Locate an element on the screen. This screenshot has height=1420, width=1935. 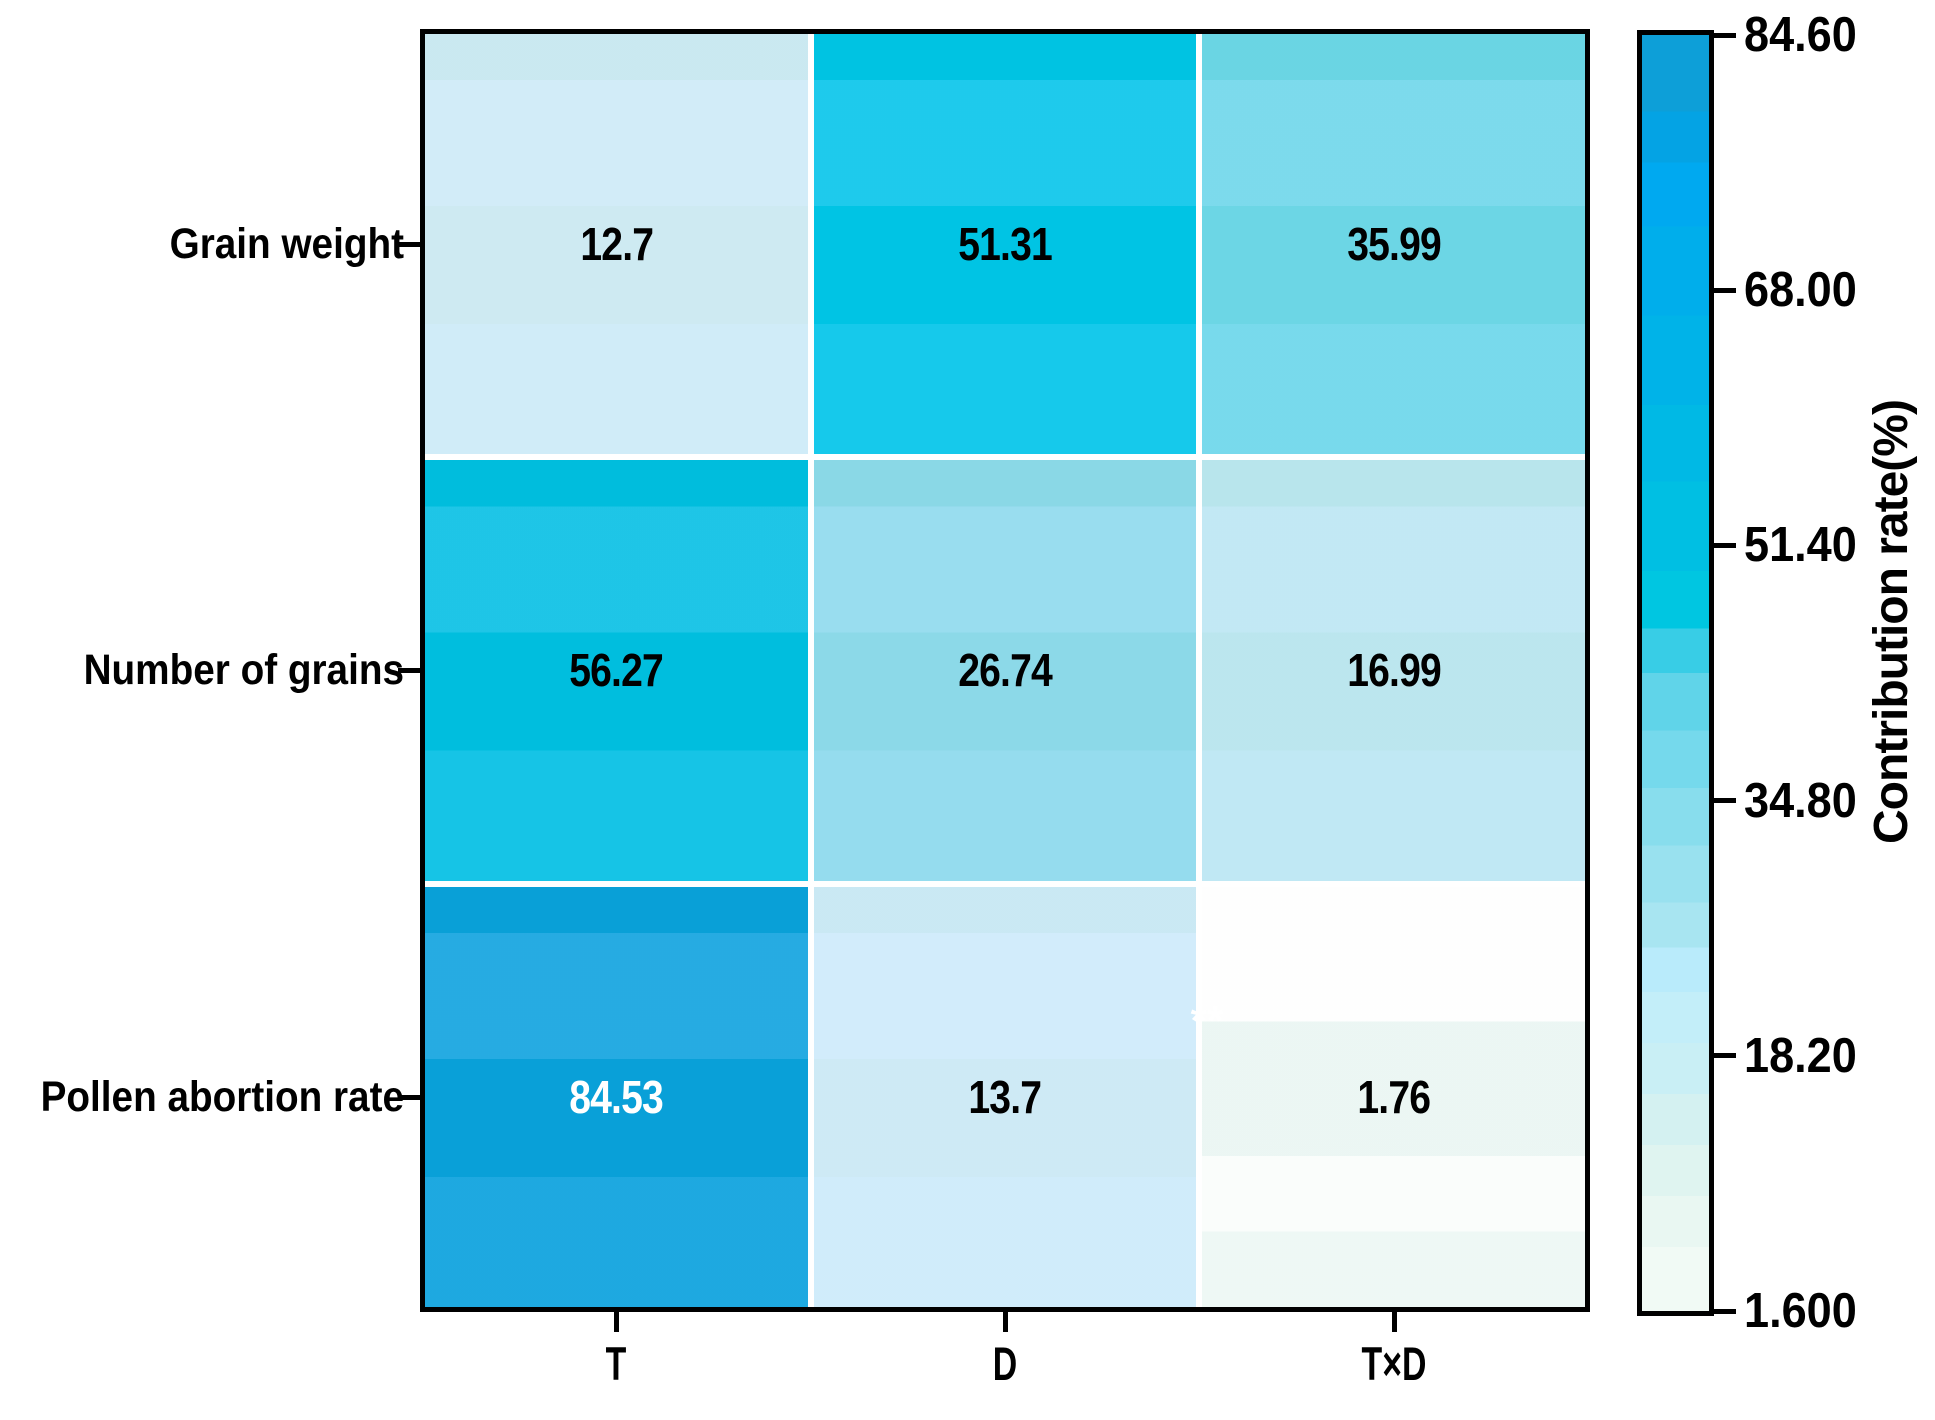
y-axis-label-grain-weight: Grain weight is located at coordinates (286, 244).